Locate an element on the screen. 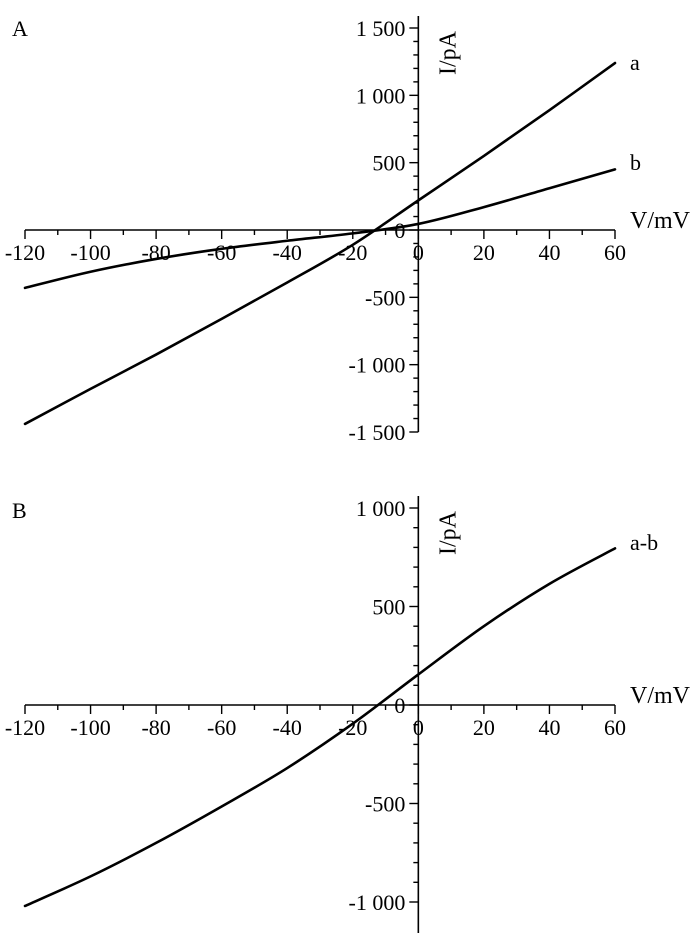 The width and height of the screenshot is (700, 933). series-b-line is located at coordinates (320, 228).